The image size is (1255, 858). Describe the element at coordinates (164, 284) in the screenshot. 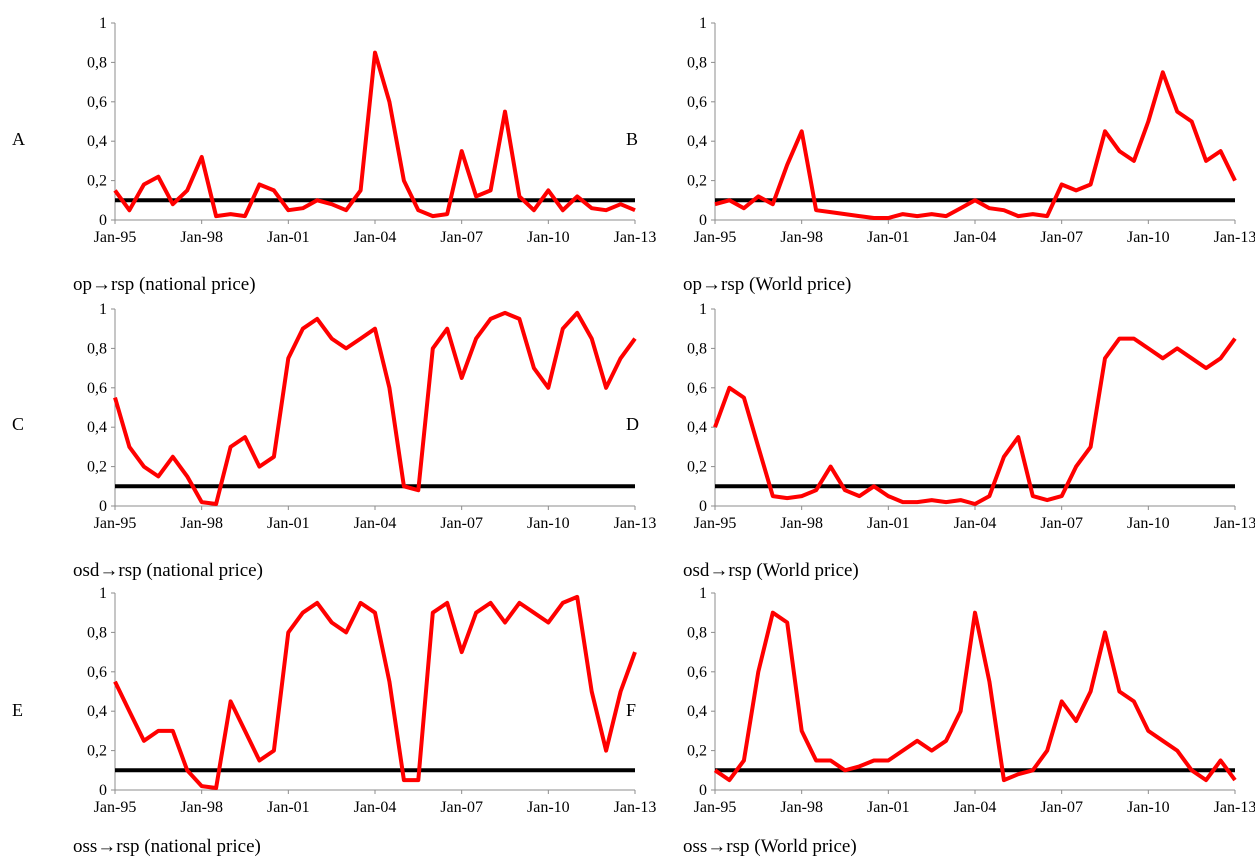

I see `panel-caption: op→rsp (national price)` at that location.